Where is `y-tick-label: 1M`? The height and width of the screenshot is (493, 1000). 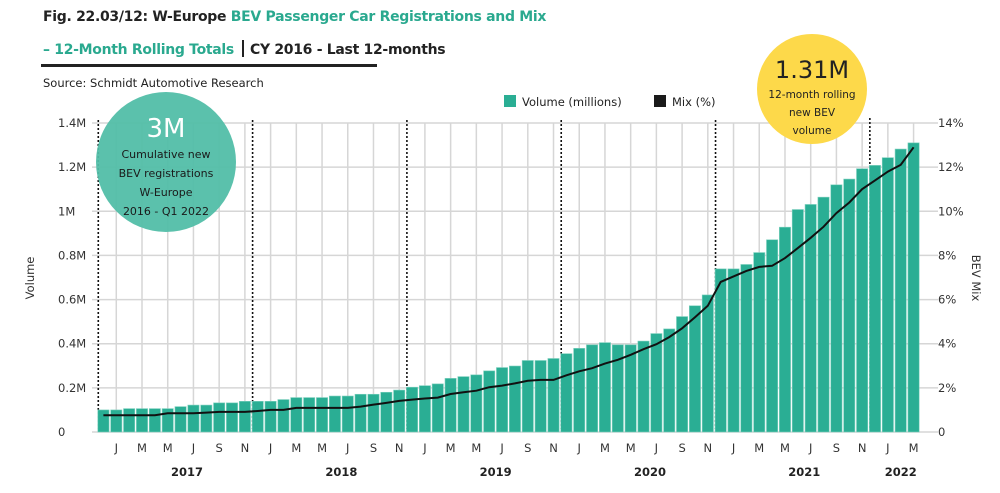 y-tick-label: 1M is located at coordinates (66, 211).